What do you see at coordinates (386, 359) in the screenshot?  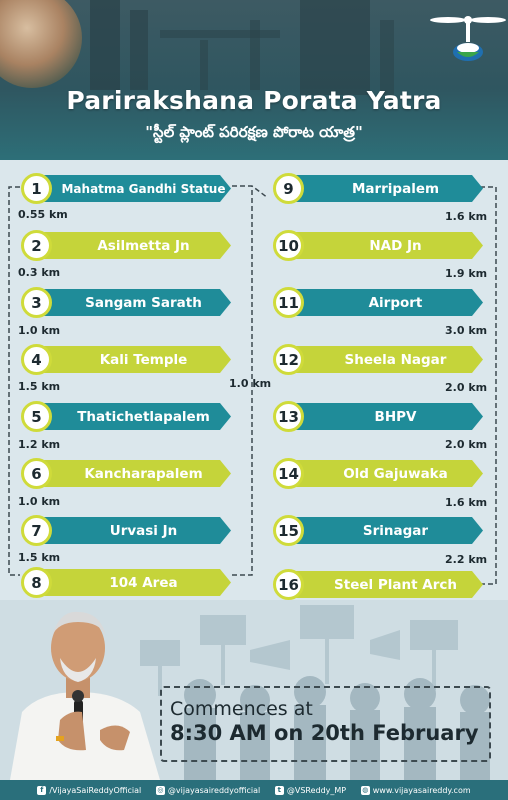 I see `stop-name: Sheela Nagar` at bounding box center [386, 359].